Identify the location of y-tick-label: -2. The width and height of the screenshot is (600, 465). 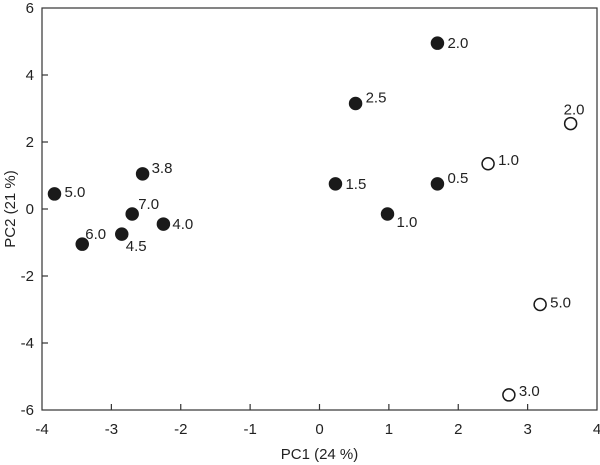
(27, 276).